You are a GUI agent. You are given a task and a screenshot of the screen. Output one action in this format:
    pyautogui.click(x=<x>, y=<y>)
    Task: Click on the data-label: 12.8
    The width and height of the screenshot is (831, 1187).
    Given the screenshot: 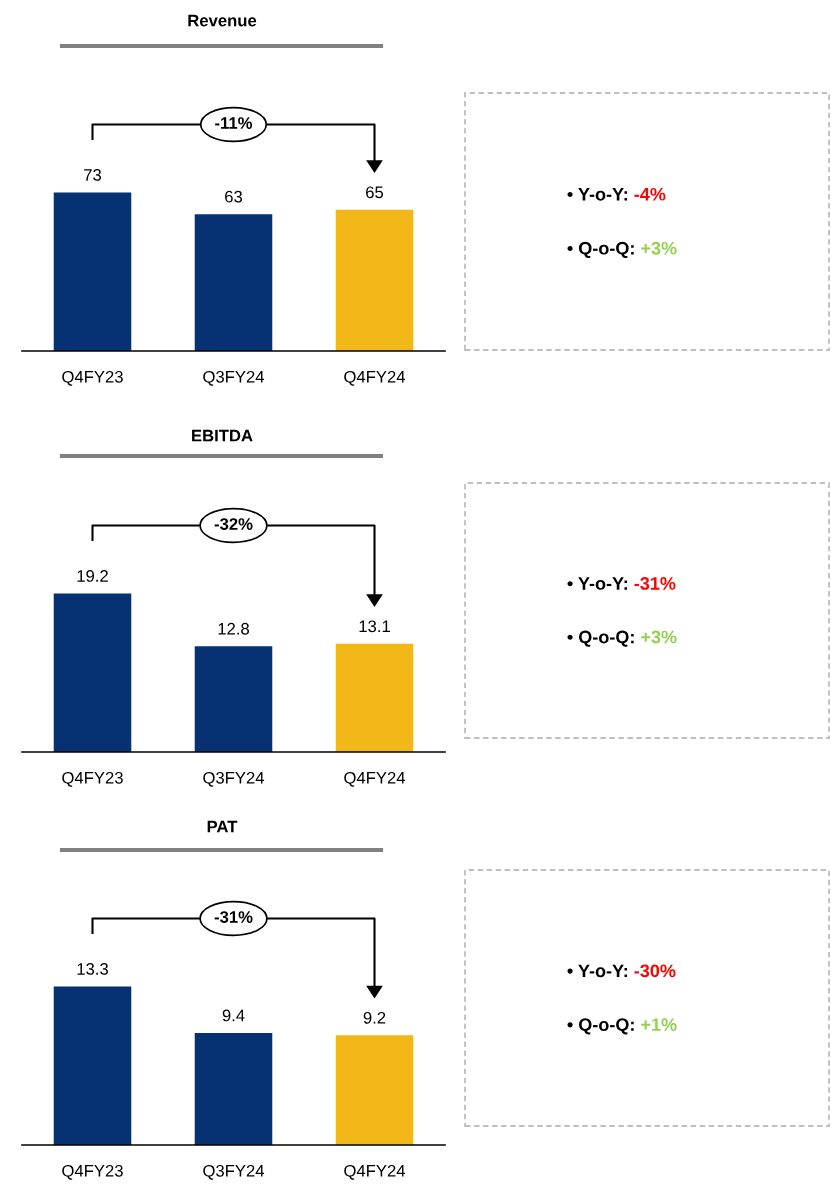 What is the action you would take?
    pyautogui.click(x=233, y=628)
    